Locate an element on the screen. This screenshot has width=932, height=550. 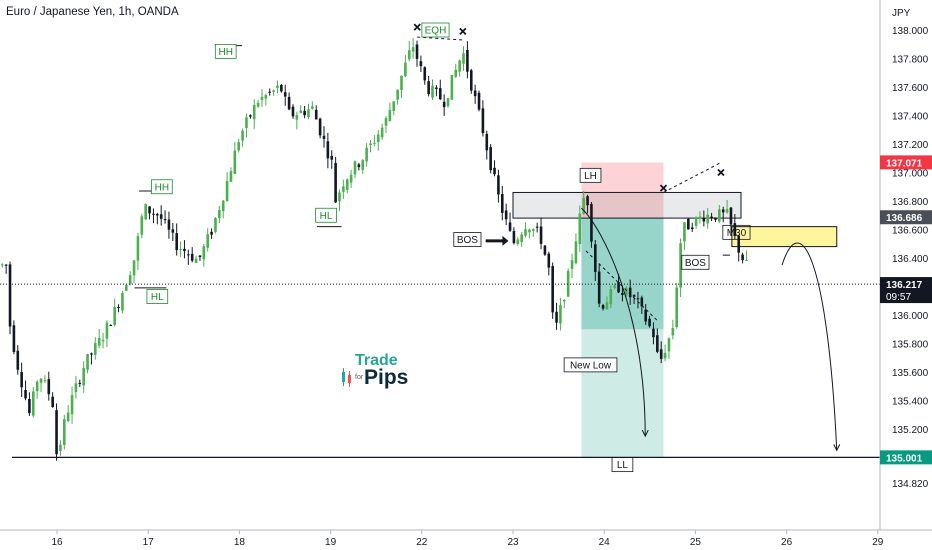
x-tick-label: 24 is located at coordinates (605, 542).